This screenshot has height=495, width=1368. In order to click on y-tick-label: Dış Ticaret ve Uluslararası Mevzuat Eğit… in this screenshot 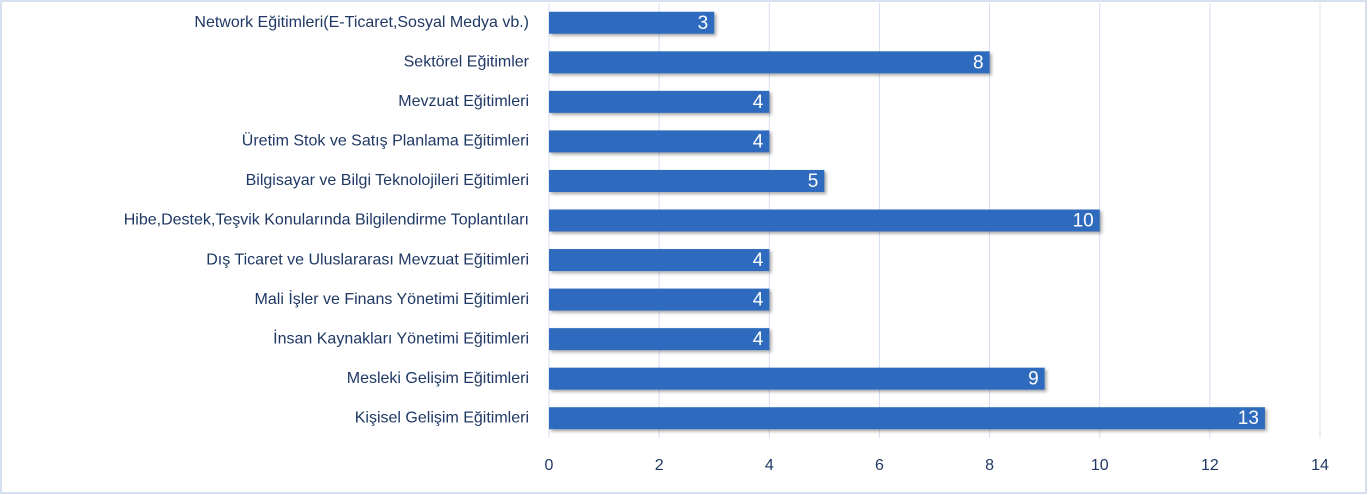, I will do `click(367, 259)`.